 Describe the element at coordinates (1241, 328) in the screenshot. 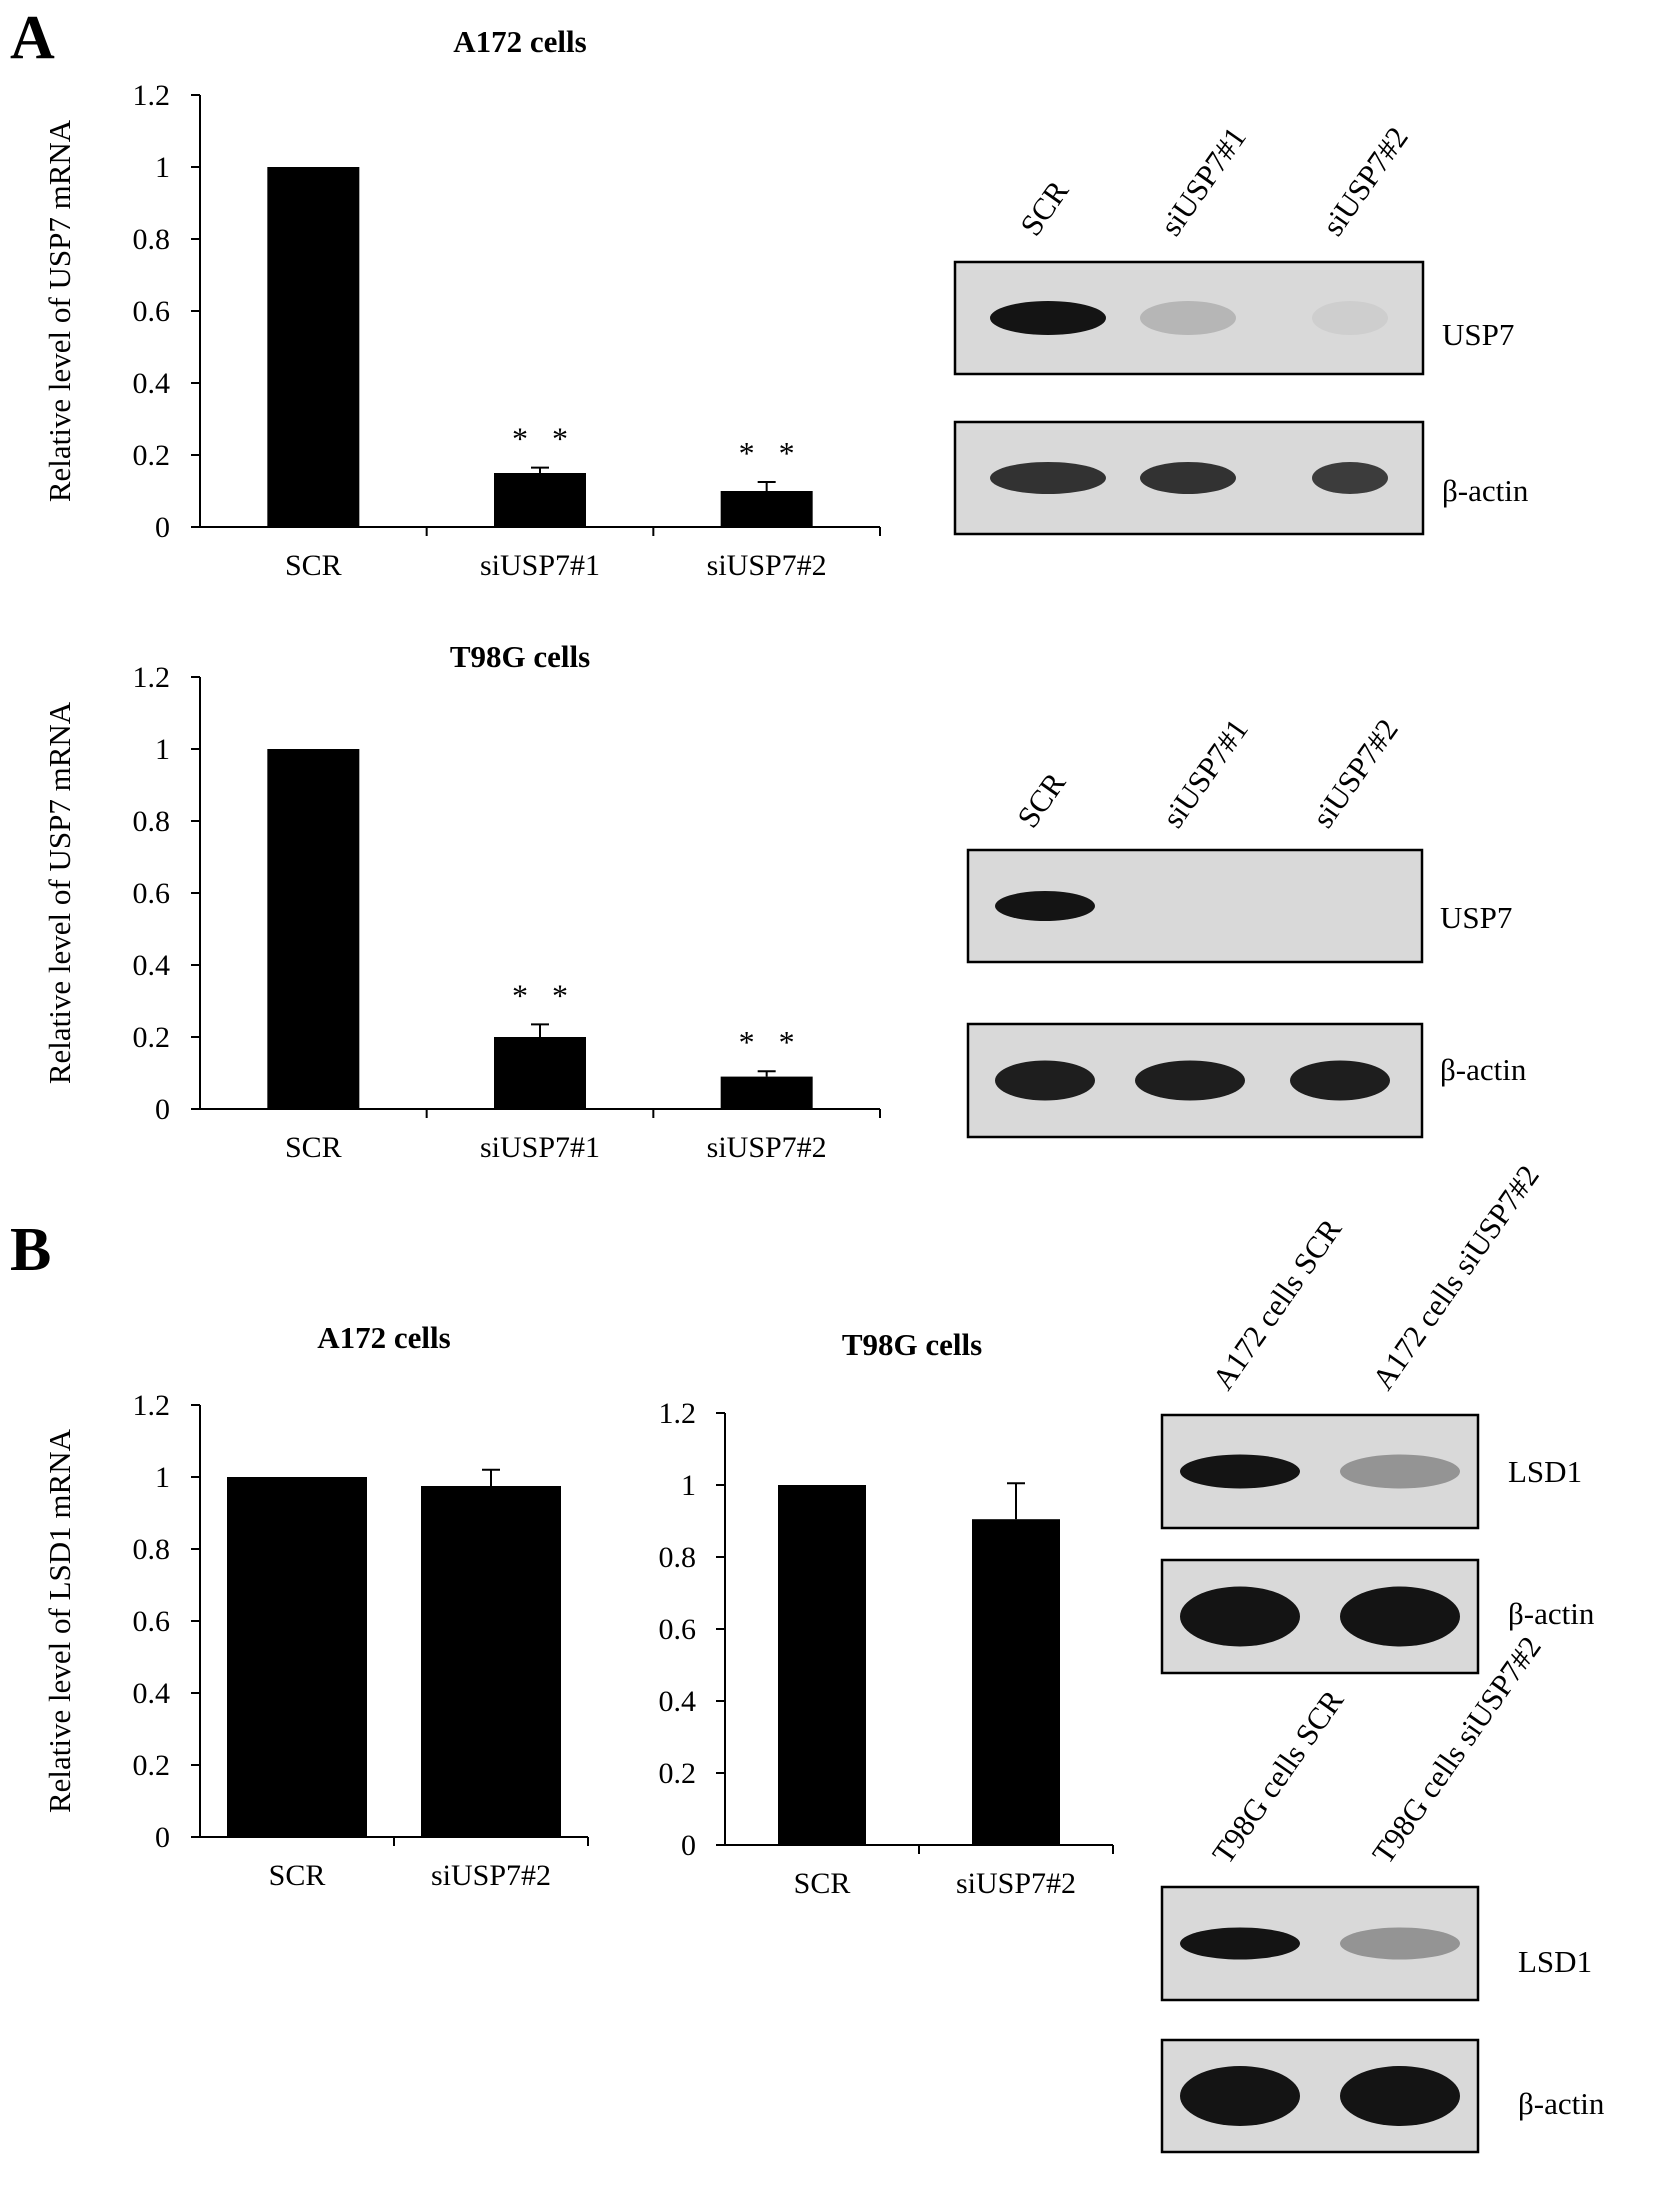

I see `western-blot-1: SCR siUSP7#1 siUSP7#2 USP7 β-actin` at that location.